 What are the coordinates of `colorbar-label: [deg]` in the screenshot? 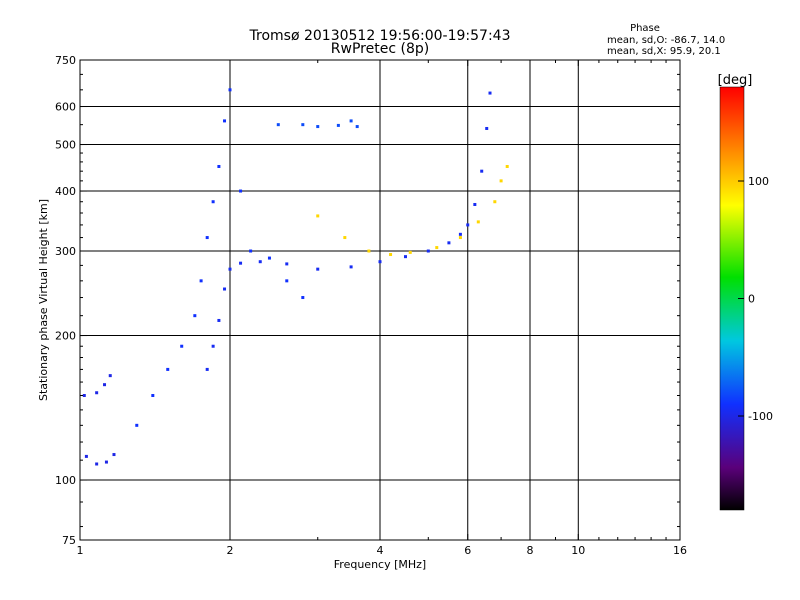 It's located at (735, 80).